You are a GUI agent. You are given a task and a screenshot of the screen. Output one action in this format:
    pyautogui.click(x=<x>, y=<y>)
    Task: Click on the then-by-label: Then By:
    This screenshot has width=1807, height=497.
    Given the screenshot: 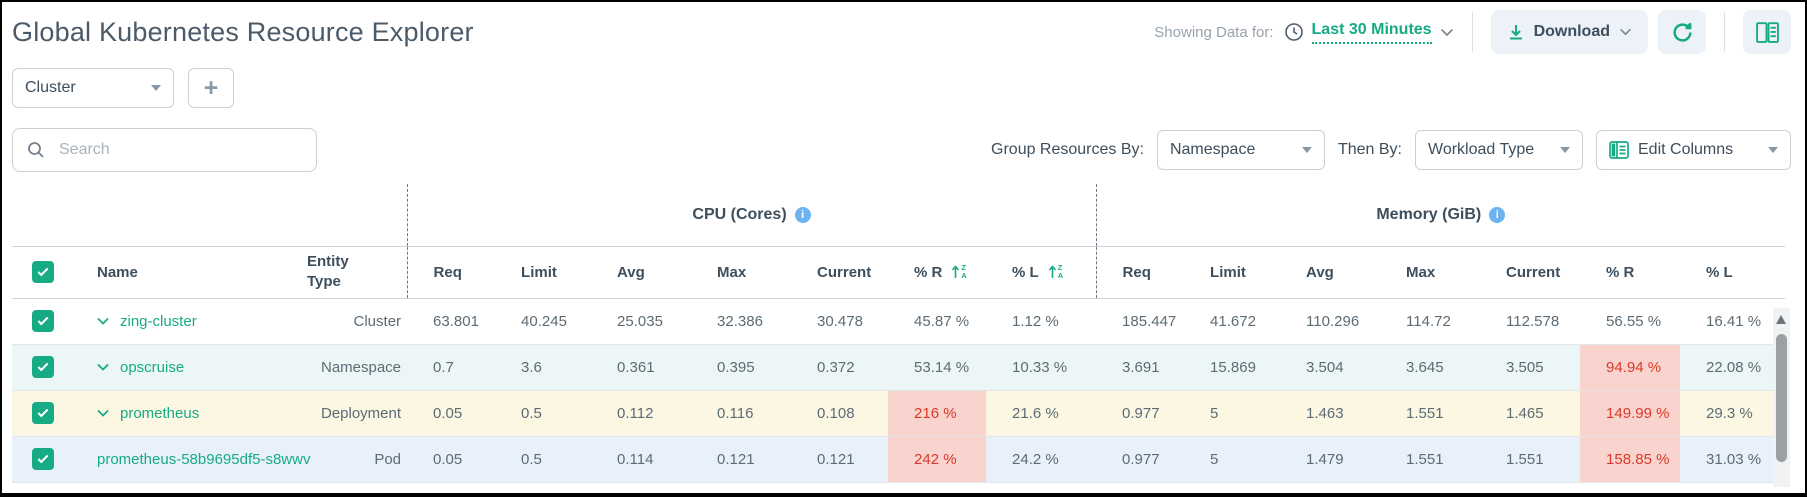 What is the action you would take?
    pyautogui.click(x=1369, y=149)
    